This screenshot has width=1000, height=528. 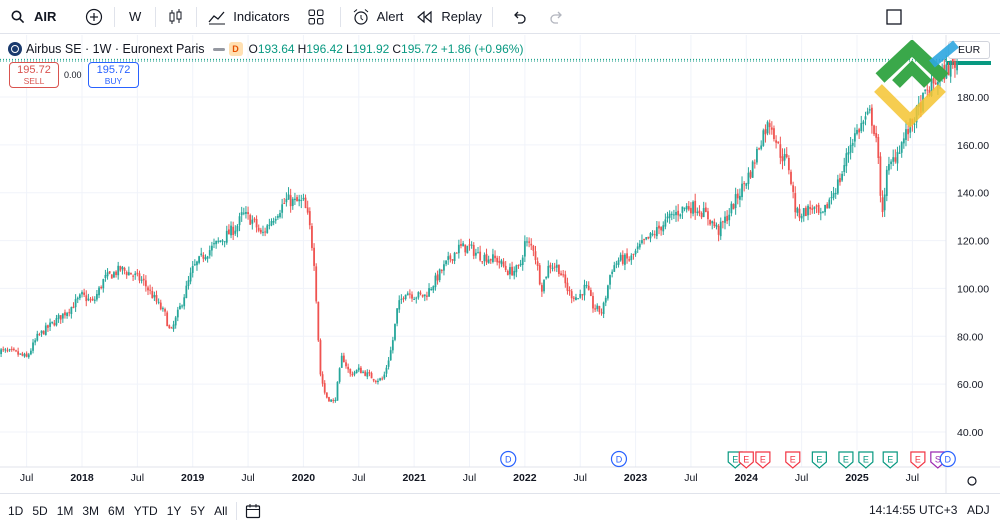 What do you see at coordinates (519, 17) in the screenshot?
I see `undo-button` at bounding box center [519, 17].